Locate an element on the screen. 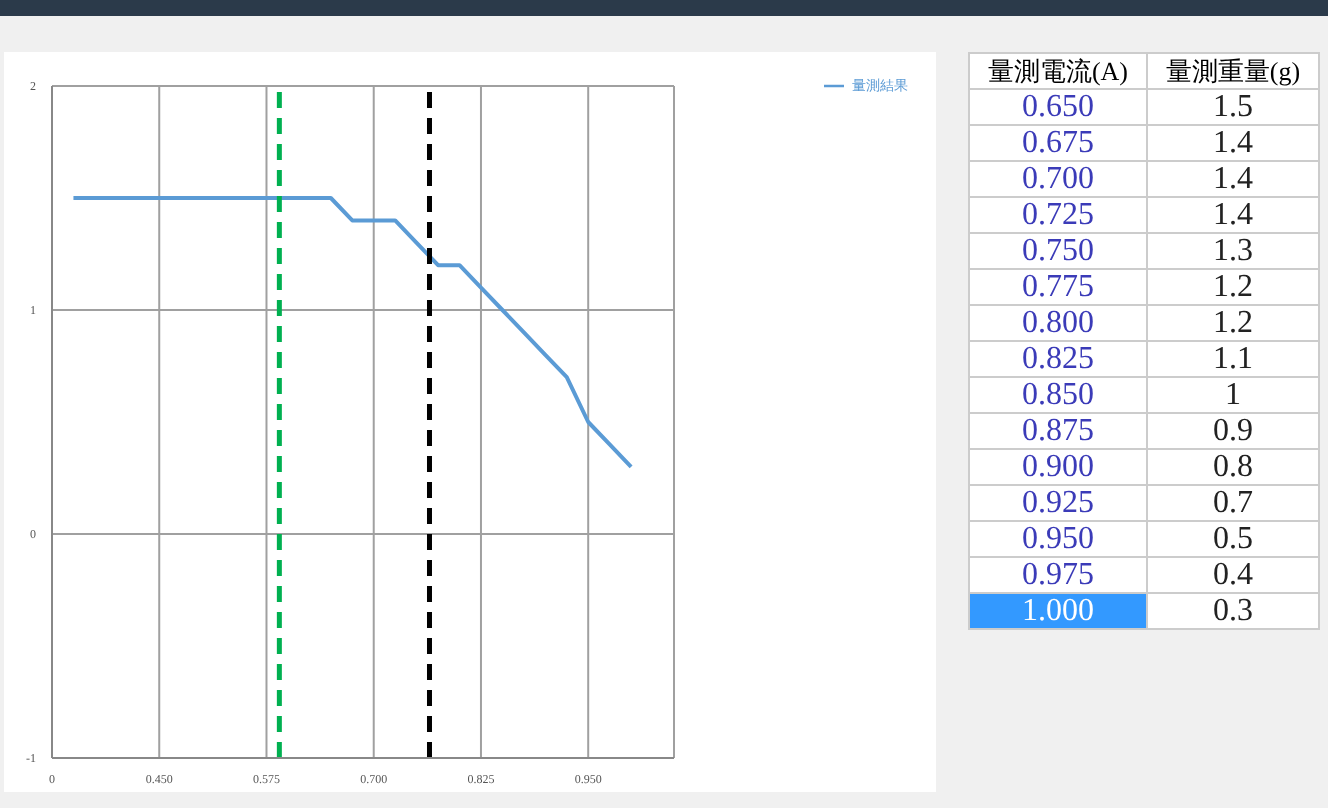 This screenshot has width=1328, height=808. data-label: 1 is located at coordinates (1233, 395).